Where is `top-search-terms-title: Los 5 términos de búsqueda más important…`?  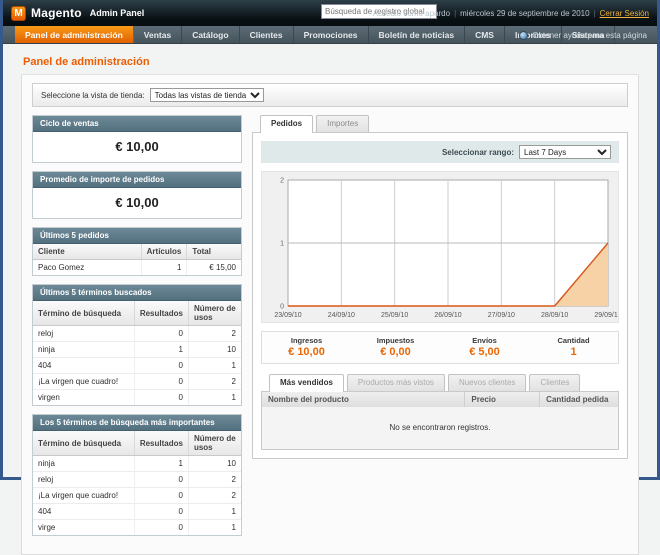 top-search-terms-title: Los 5 términos de búsqueda más important… is located at coordinates (137, 423).